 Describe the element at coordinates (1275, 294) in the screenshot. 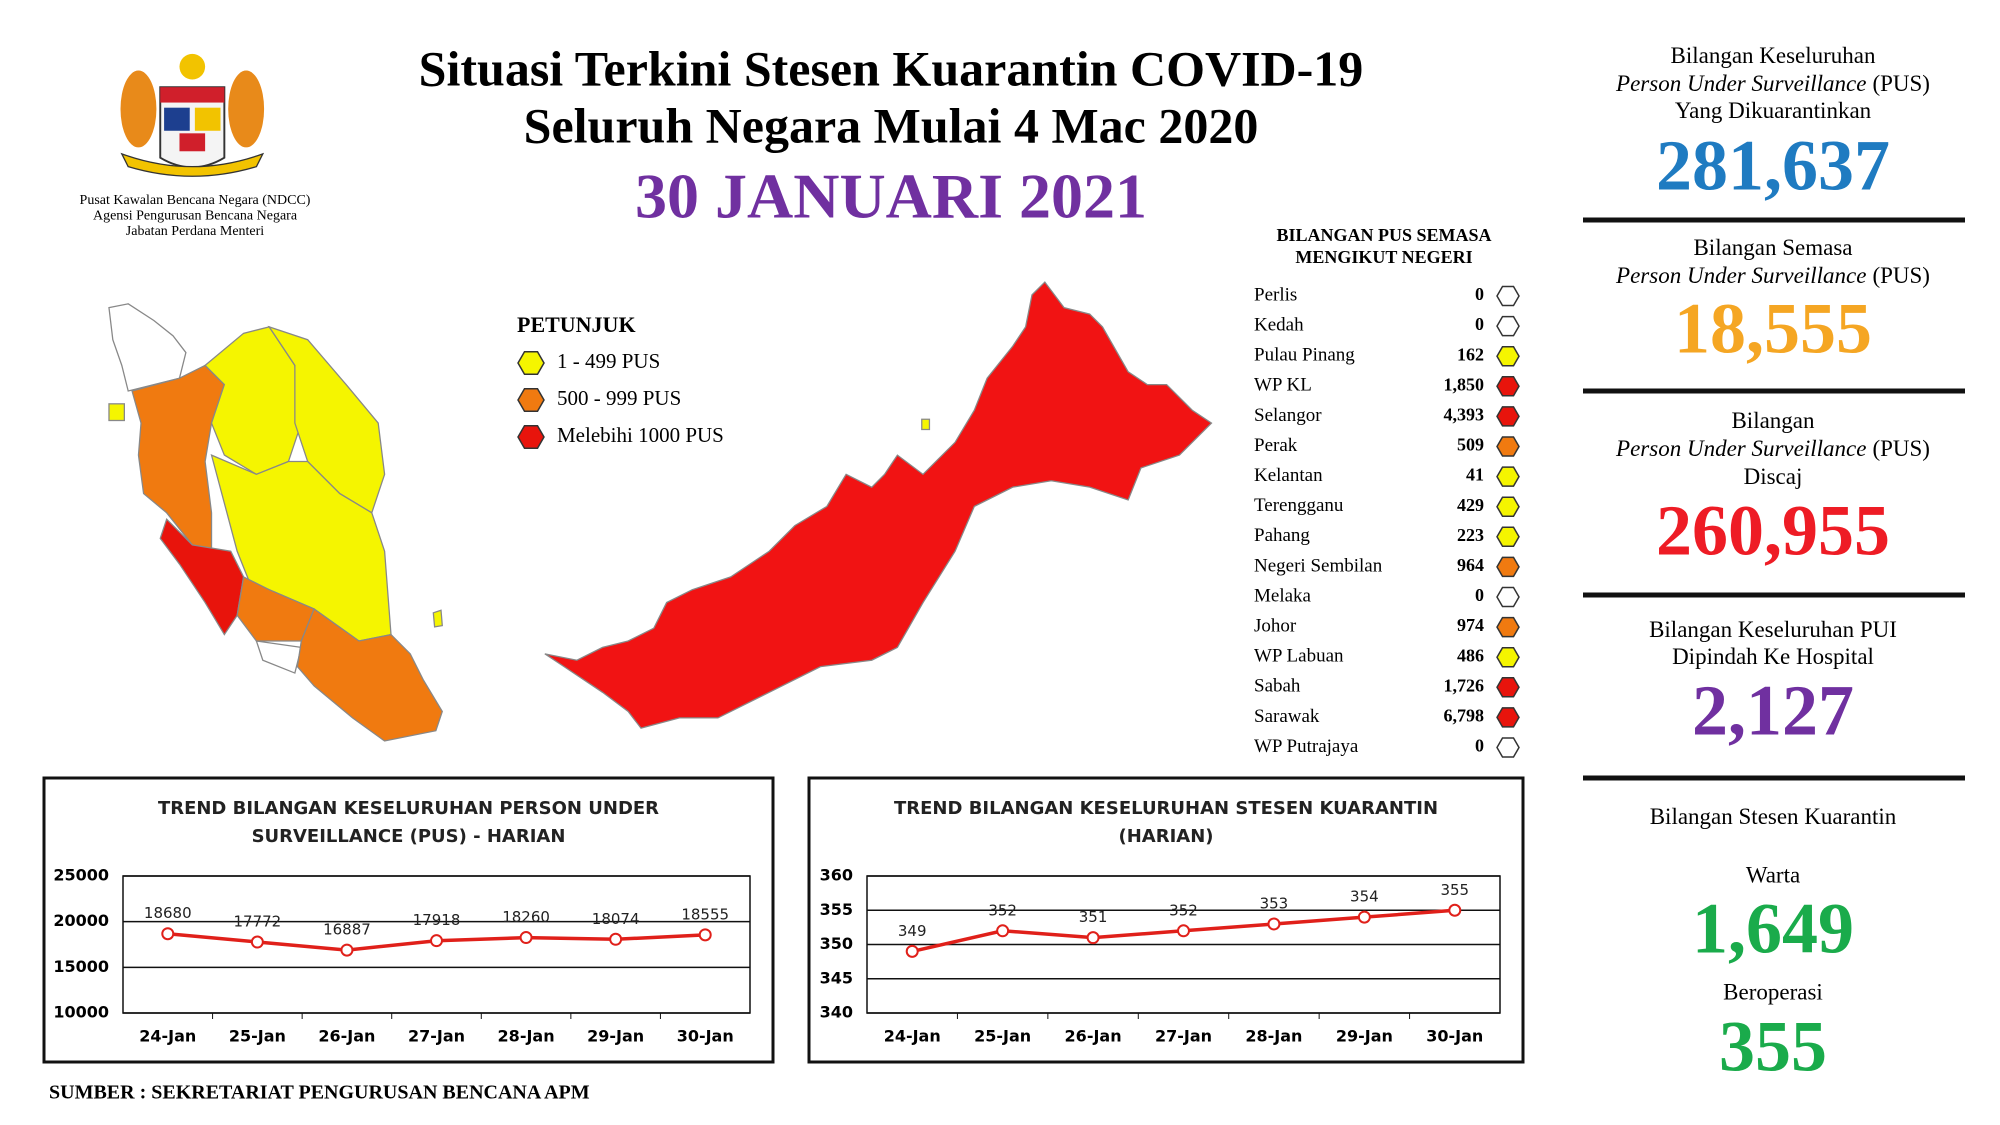

I see `state-name: Perlis` at that location.